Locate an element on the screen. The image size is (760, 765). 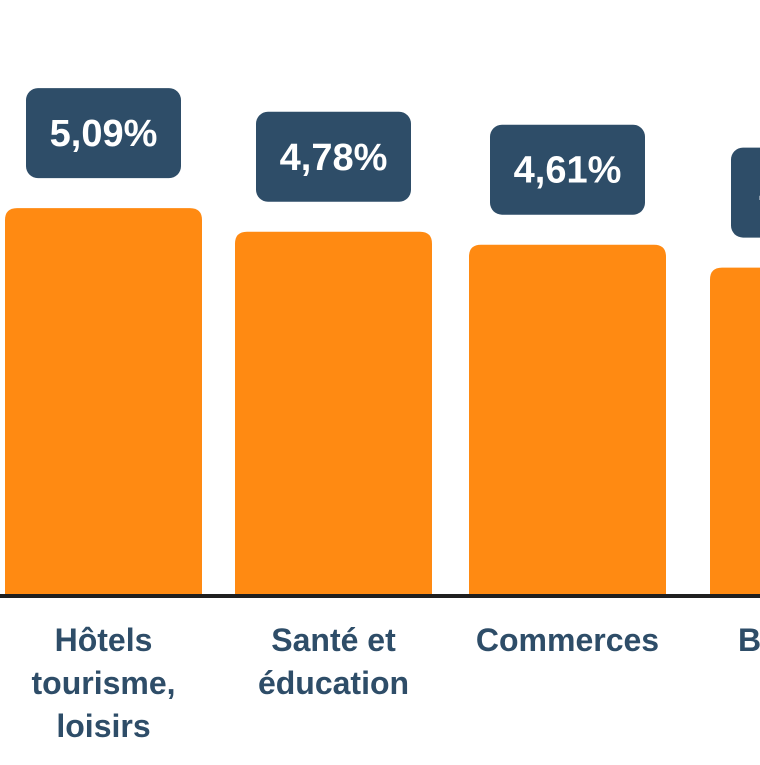
category-label-line: tourisme, is located at coordinates (103, 683).